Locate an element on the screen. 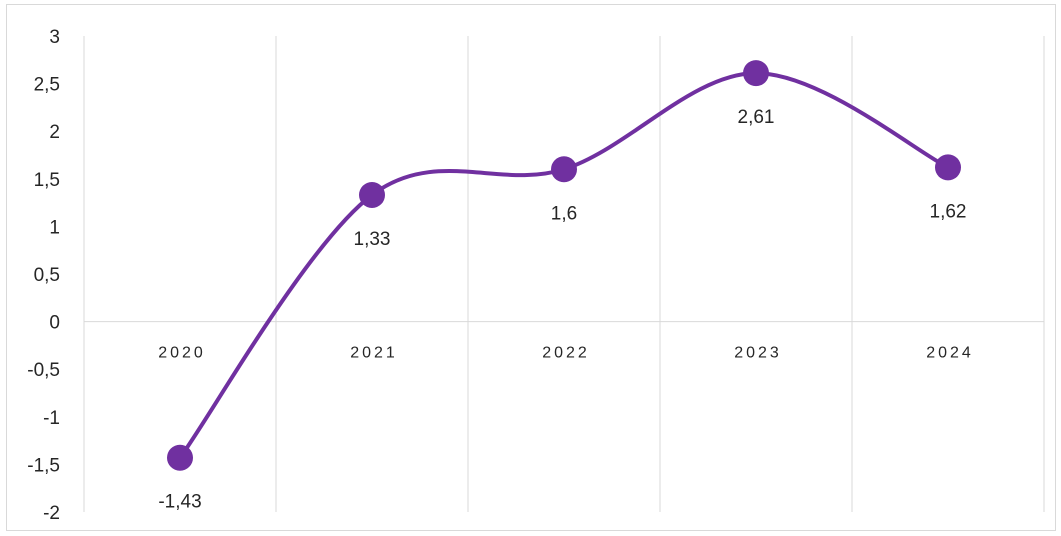 The width and height of the screenshot is (1061, 536). y-tick-label: -1 is located at coordinates (51, 418).